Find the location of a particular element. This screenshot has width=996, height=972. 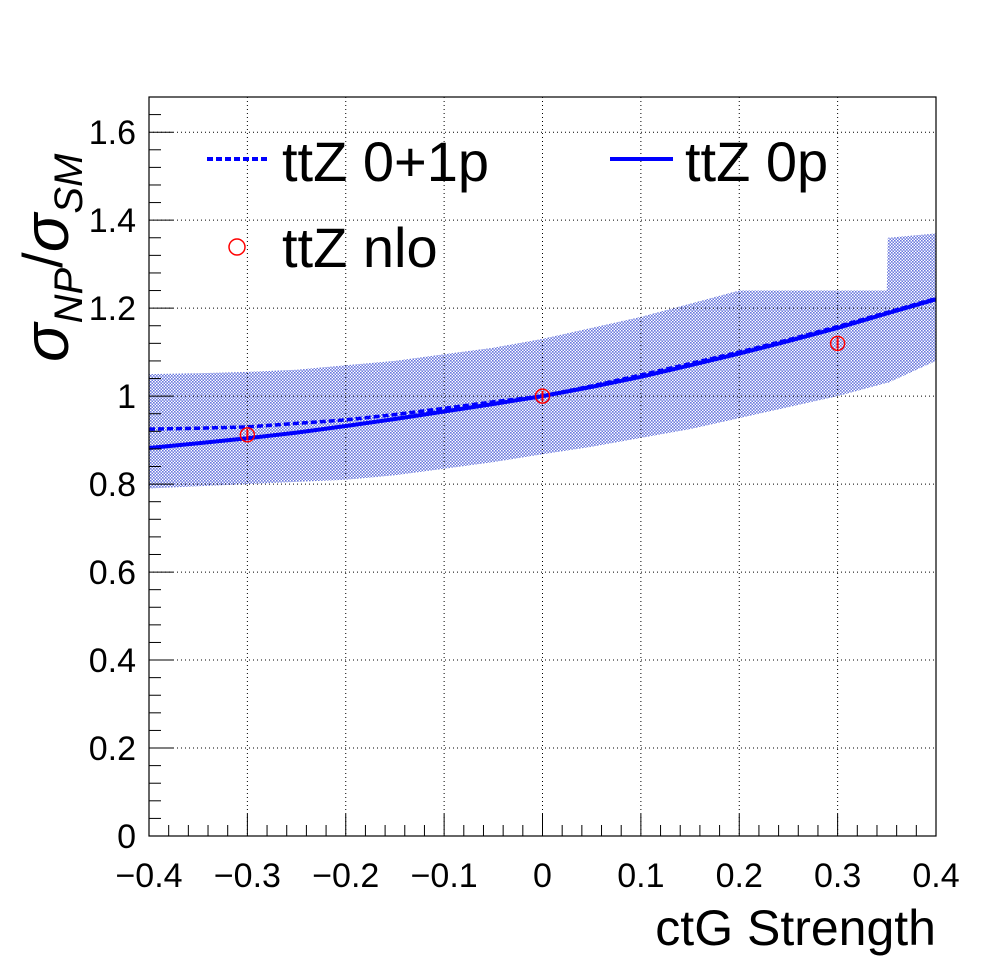

x-tick-label: 0.3 is located at coordinates (837, 876).